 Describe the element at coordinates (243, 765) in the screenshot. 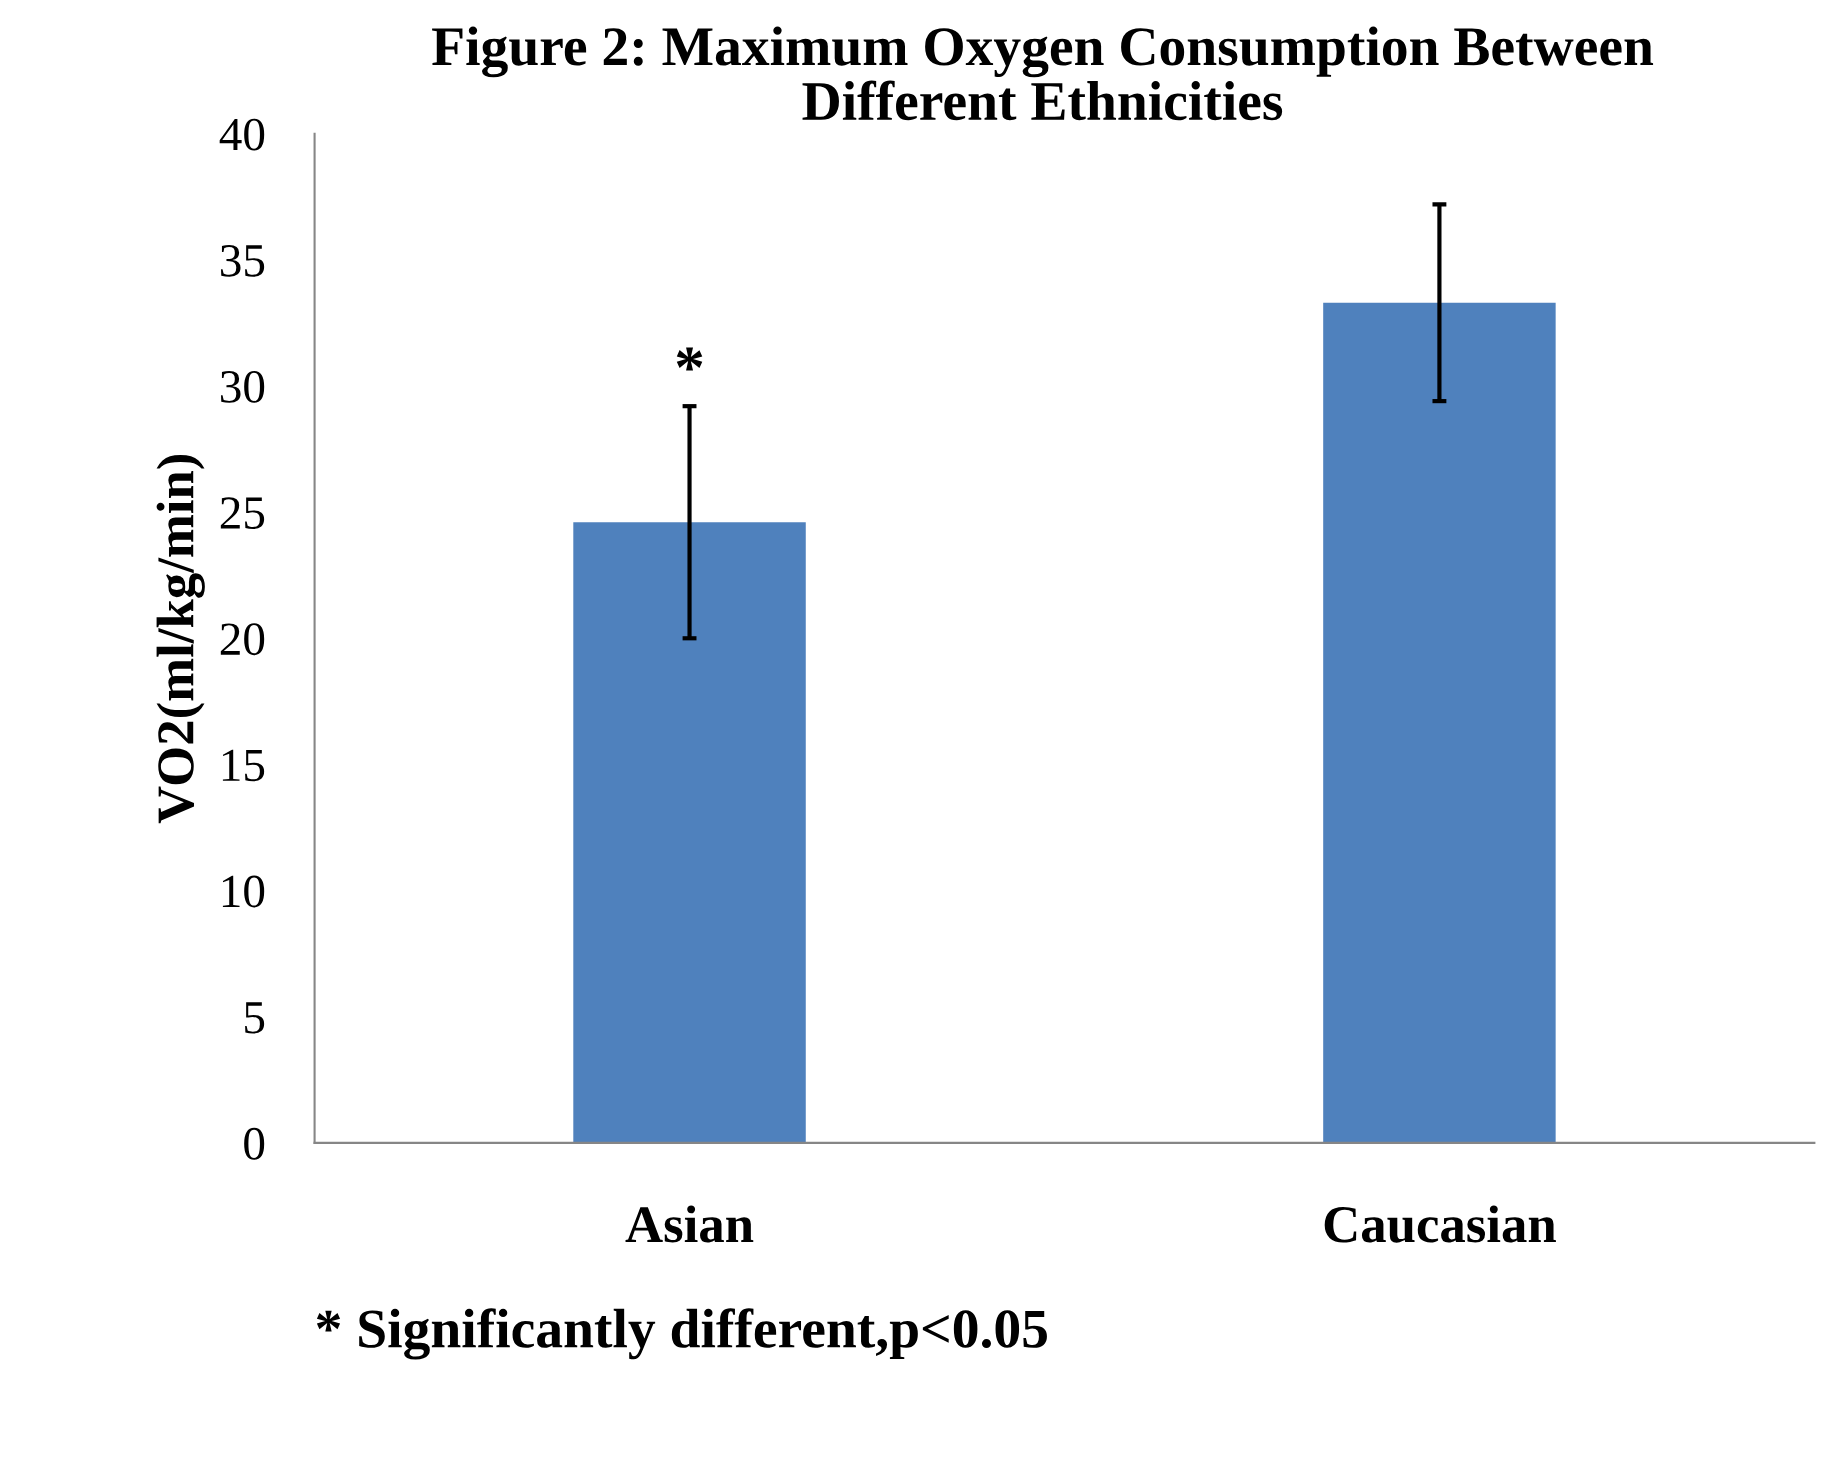

I see `y-tick-label: 15` at that location.